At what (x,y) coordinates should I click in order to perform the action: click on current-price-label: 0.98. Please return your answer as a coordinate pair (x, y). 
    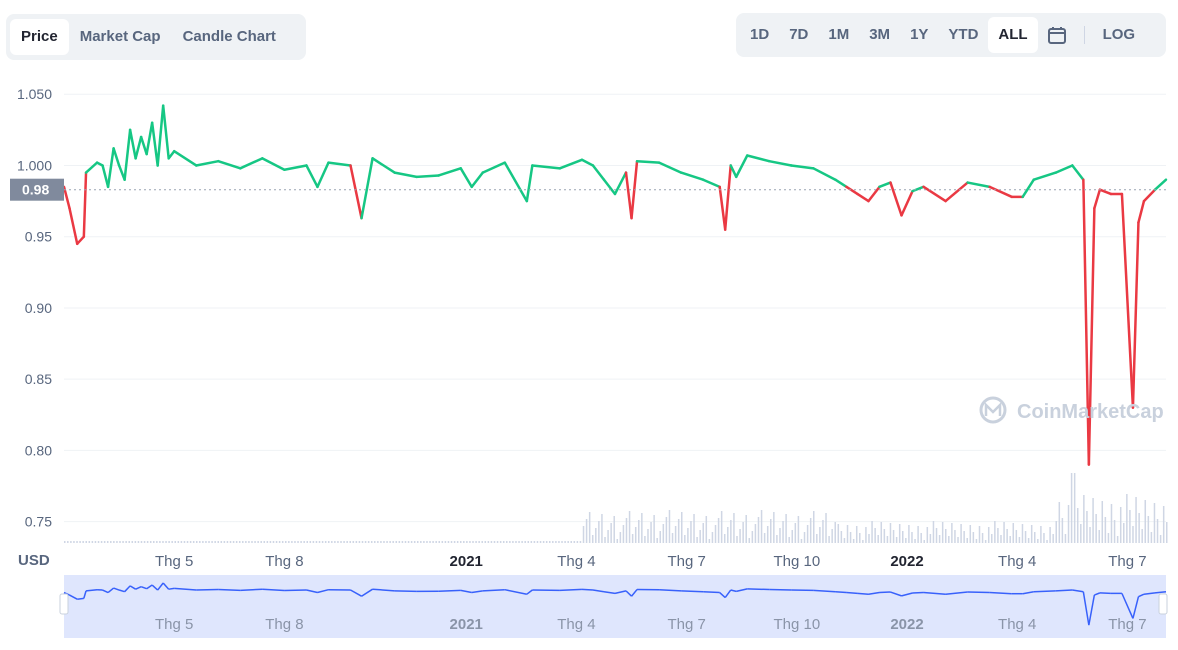
    Looking at the image, I should click on (35, 190).